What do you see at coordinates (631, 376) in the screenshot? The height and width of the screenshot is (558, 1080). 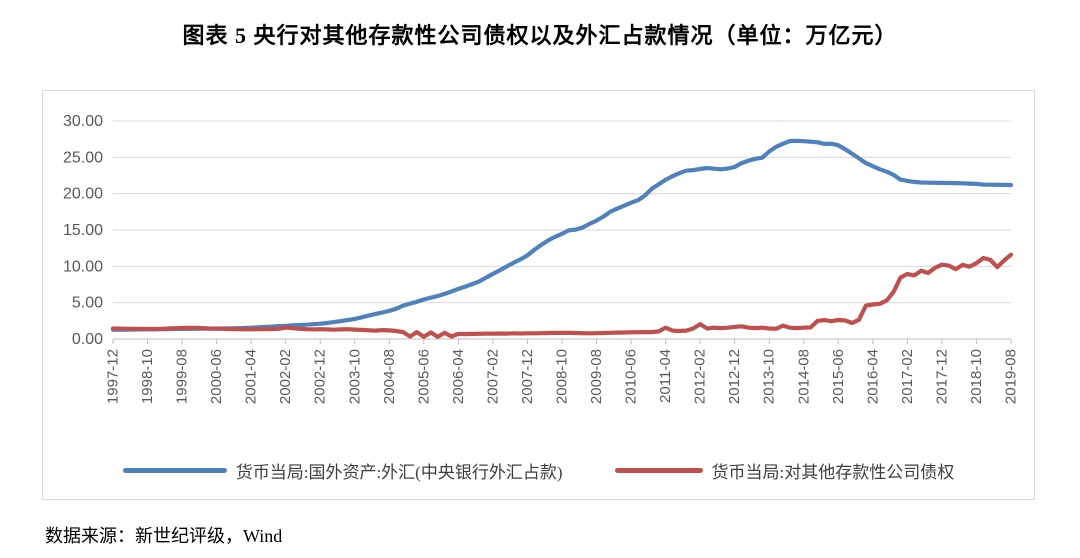 I see `svg-text: 2010-06` at bounding box center [631, 376].